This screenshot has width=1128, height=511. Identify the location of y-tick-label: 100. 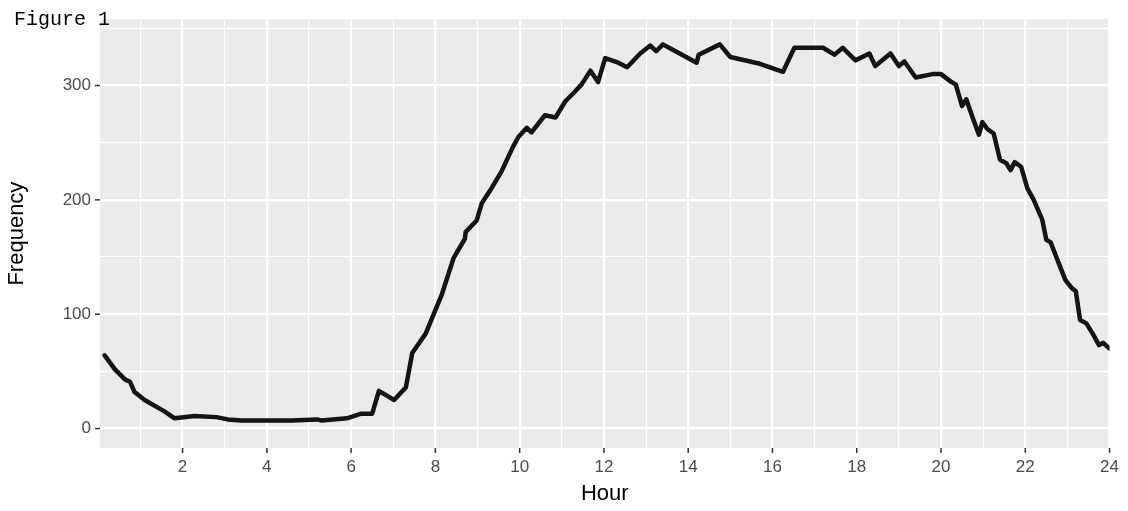
(76, 313).